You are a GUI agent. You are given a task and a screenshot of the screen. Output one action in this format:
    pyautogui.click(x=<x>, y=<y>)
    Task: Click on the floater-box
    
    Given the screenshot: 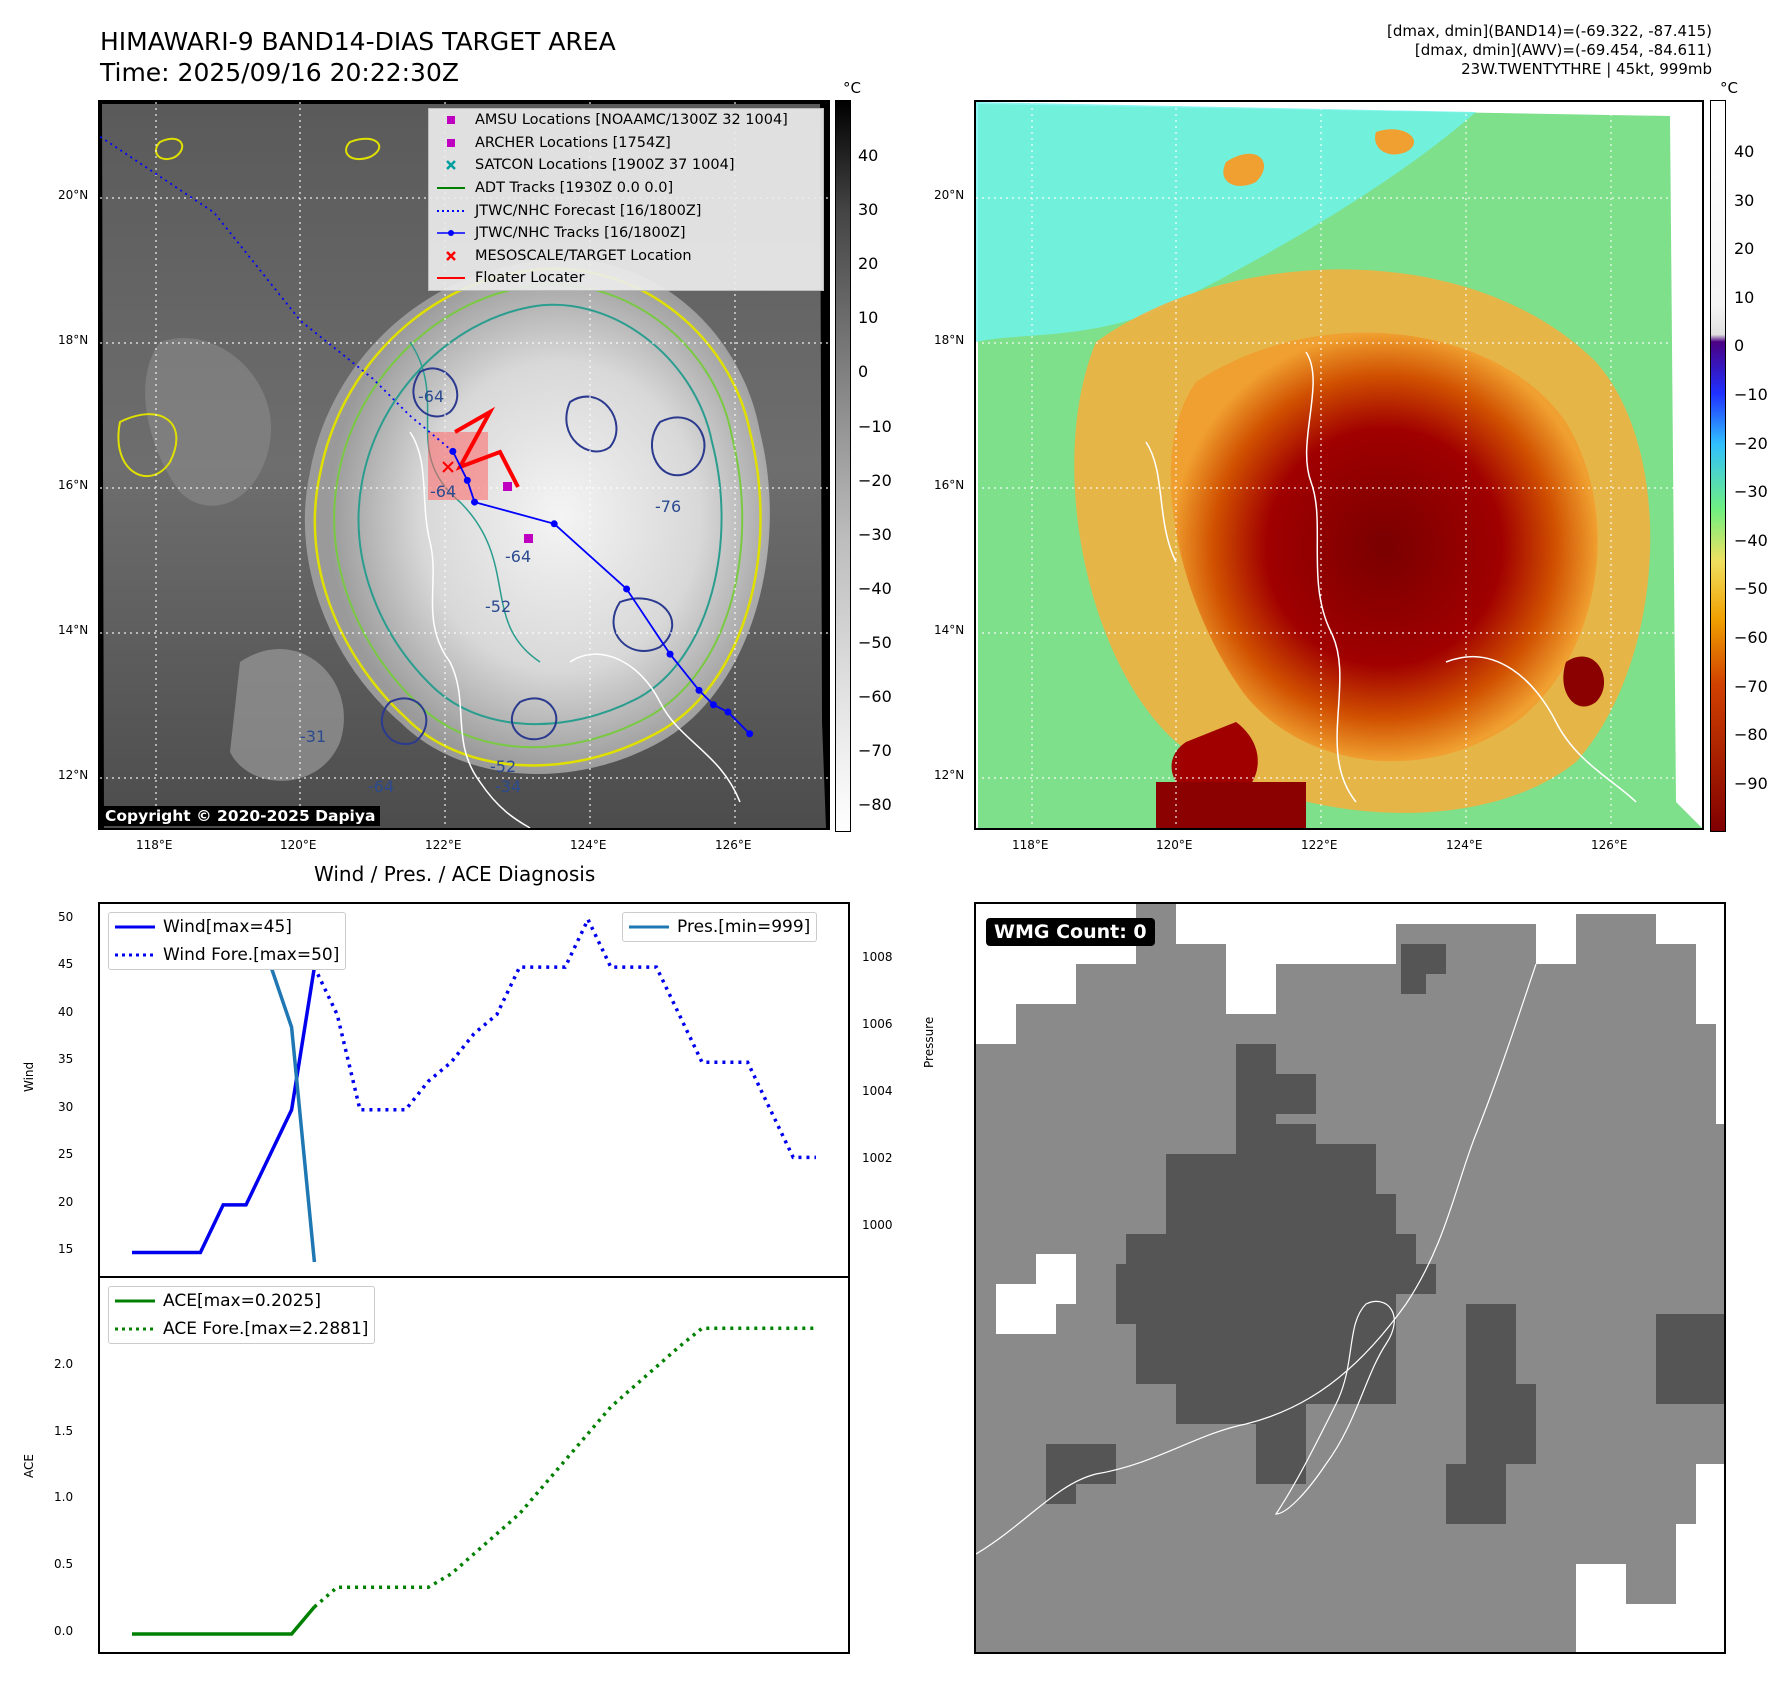 What is the action you would take?
    pyautogui.click(x=458, y=466)
    